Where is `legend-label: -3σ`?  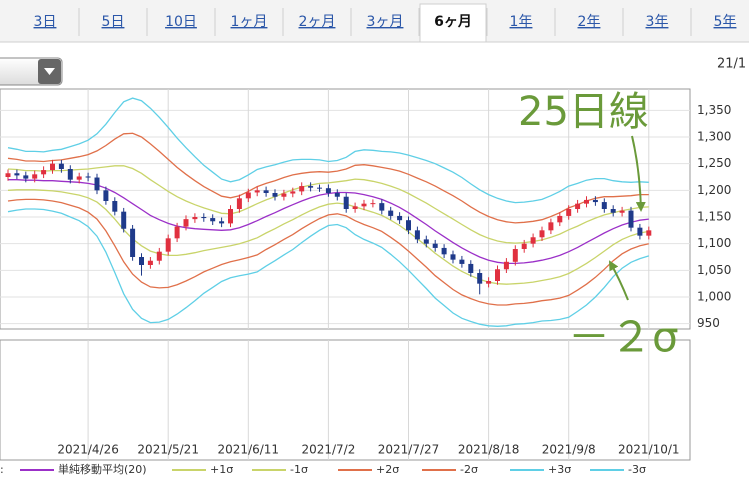 legend-label: -3σ is located at coordinates (637, 469).